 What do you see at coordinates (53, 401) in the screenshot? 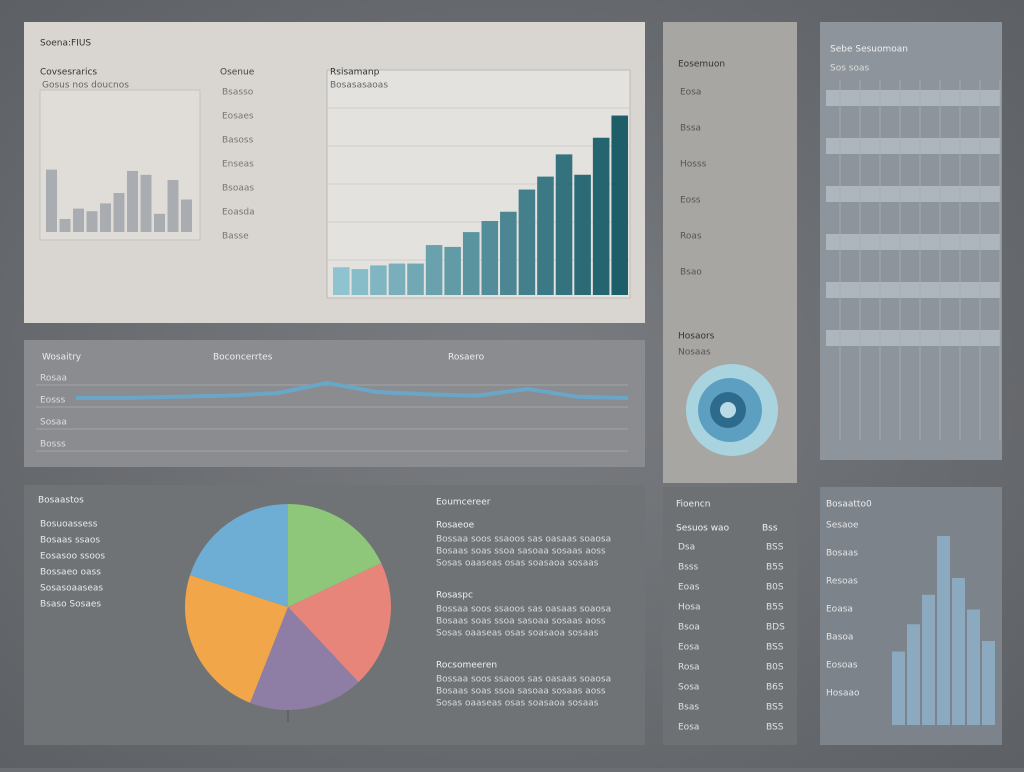
I see `row-label: Eosss` at bounding box center [53, 401].